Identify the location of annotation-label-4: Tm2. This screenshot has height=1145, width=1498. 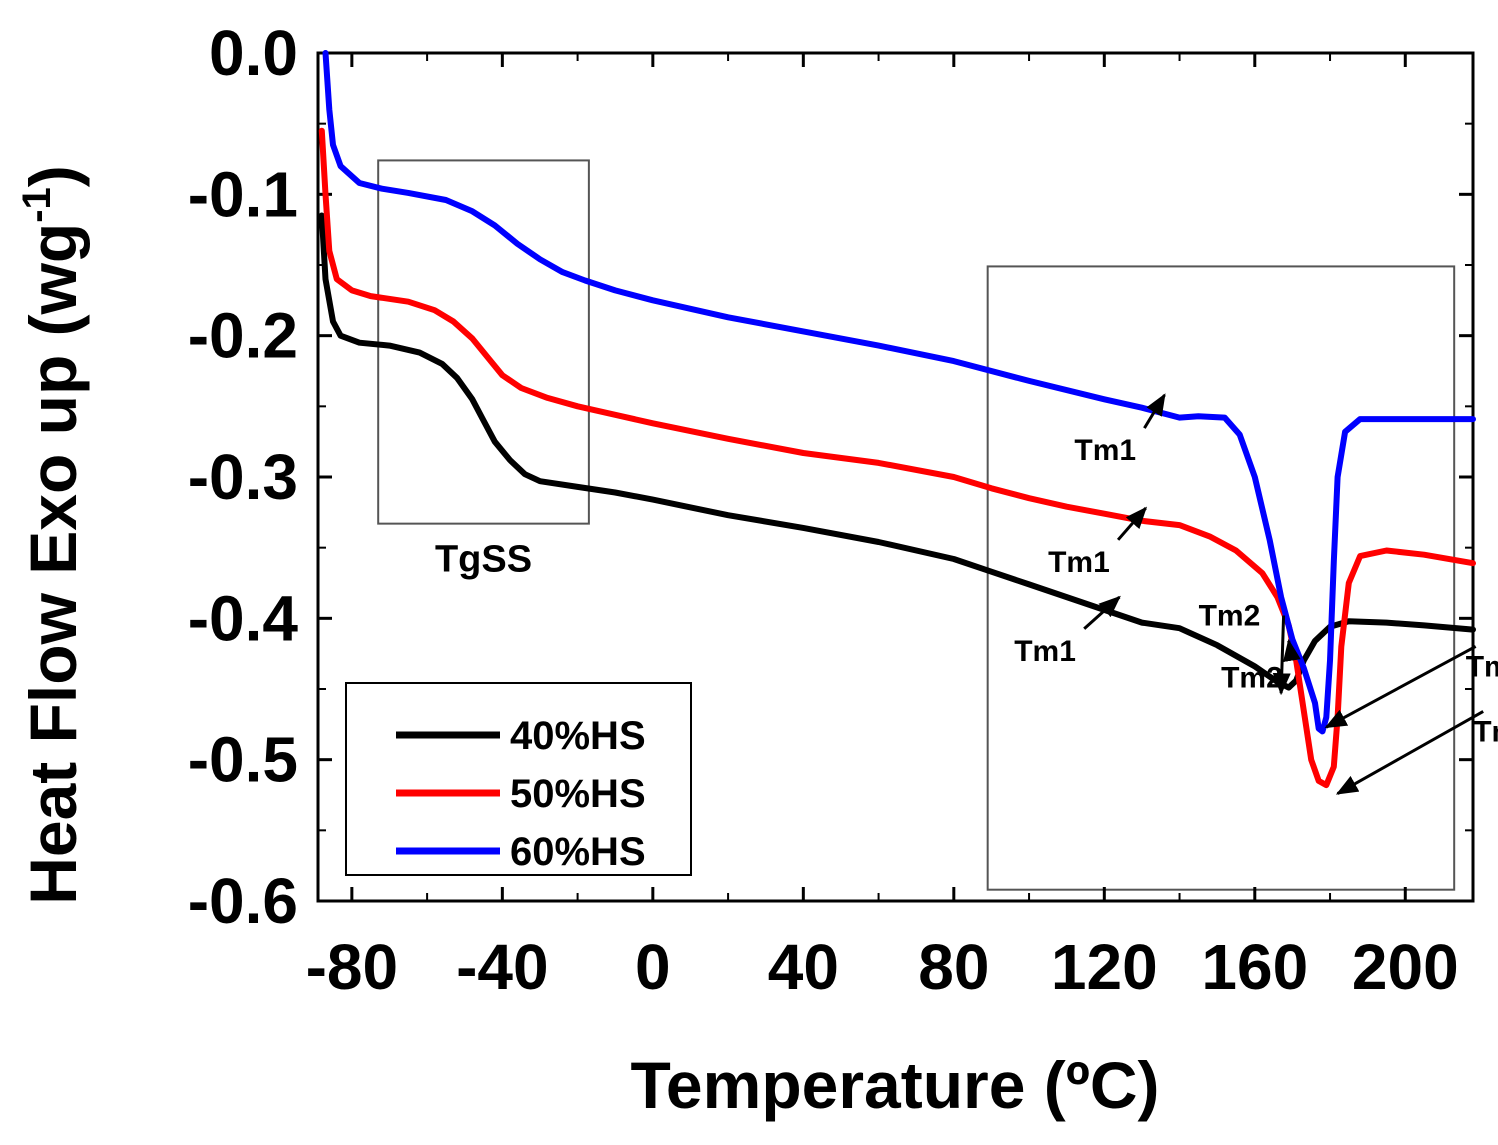
(1230, 616).